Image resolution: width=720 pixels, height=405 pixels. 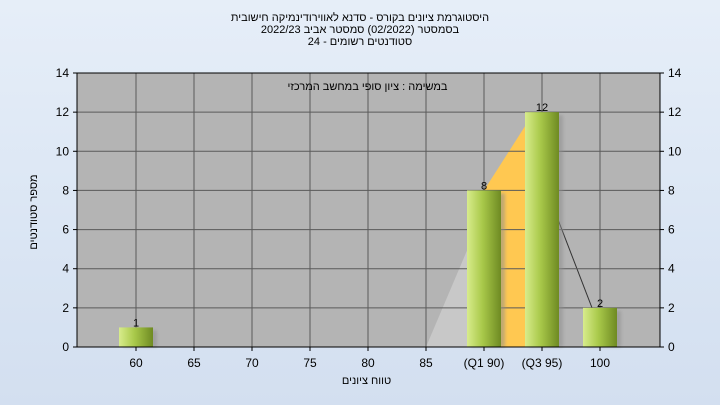 I want to click on y-tick-label-left: 4, so click(x=65, y=269).